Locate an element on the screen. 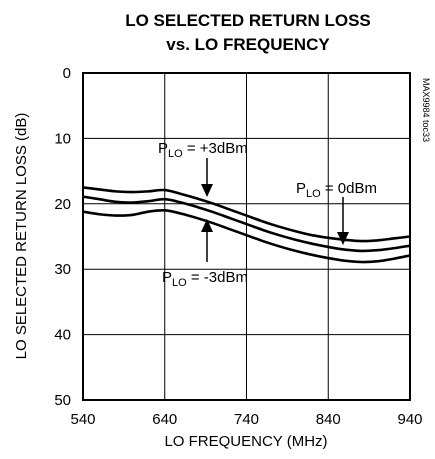 The width and height of the screenshot is (435, 459). annotation-plo-0-rest: = 0dBm is located at coordinates (349, 188).